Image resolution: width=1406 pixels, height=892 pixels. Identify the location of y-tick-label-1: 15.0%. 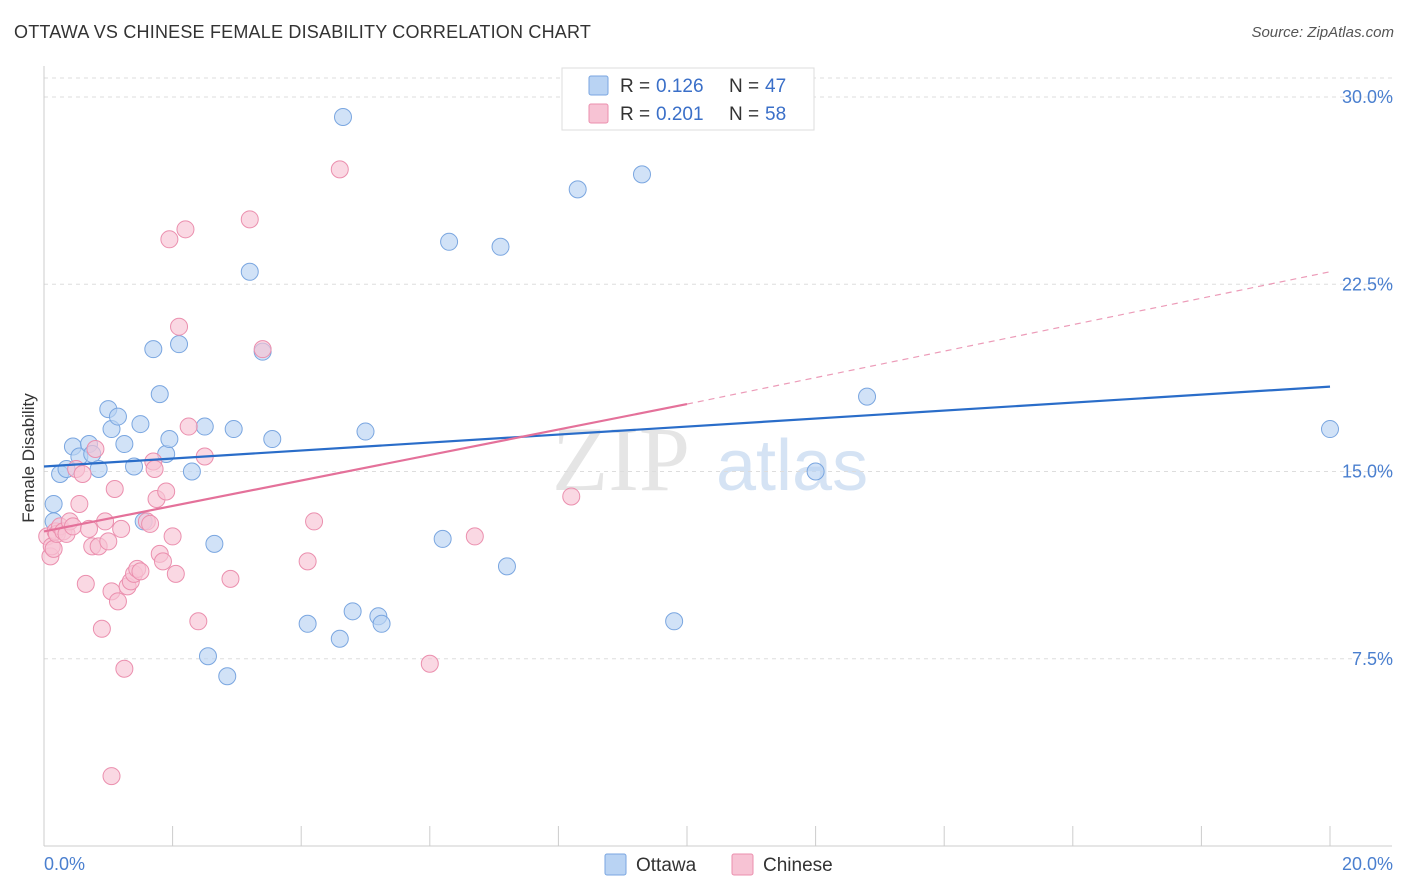
(1367, 472).